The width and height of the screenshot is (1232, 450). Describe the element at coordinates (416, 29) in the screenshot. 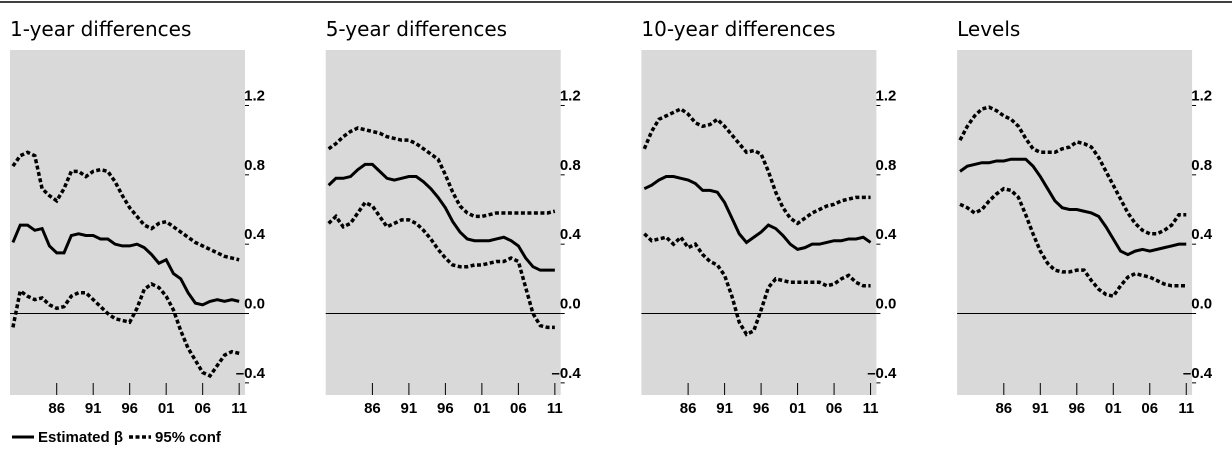

I see `panel-title: 5-year differences` at that location.